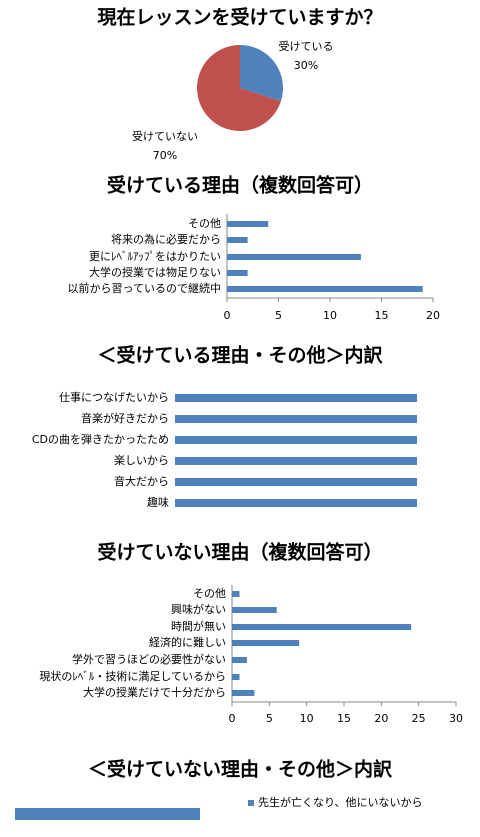  What do you see at coordinates (187, 642) in the screenshot?
I see `category-label: 経済的に難しい` at bounding box center [187, 642].